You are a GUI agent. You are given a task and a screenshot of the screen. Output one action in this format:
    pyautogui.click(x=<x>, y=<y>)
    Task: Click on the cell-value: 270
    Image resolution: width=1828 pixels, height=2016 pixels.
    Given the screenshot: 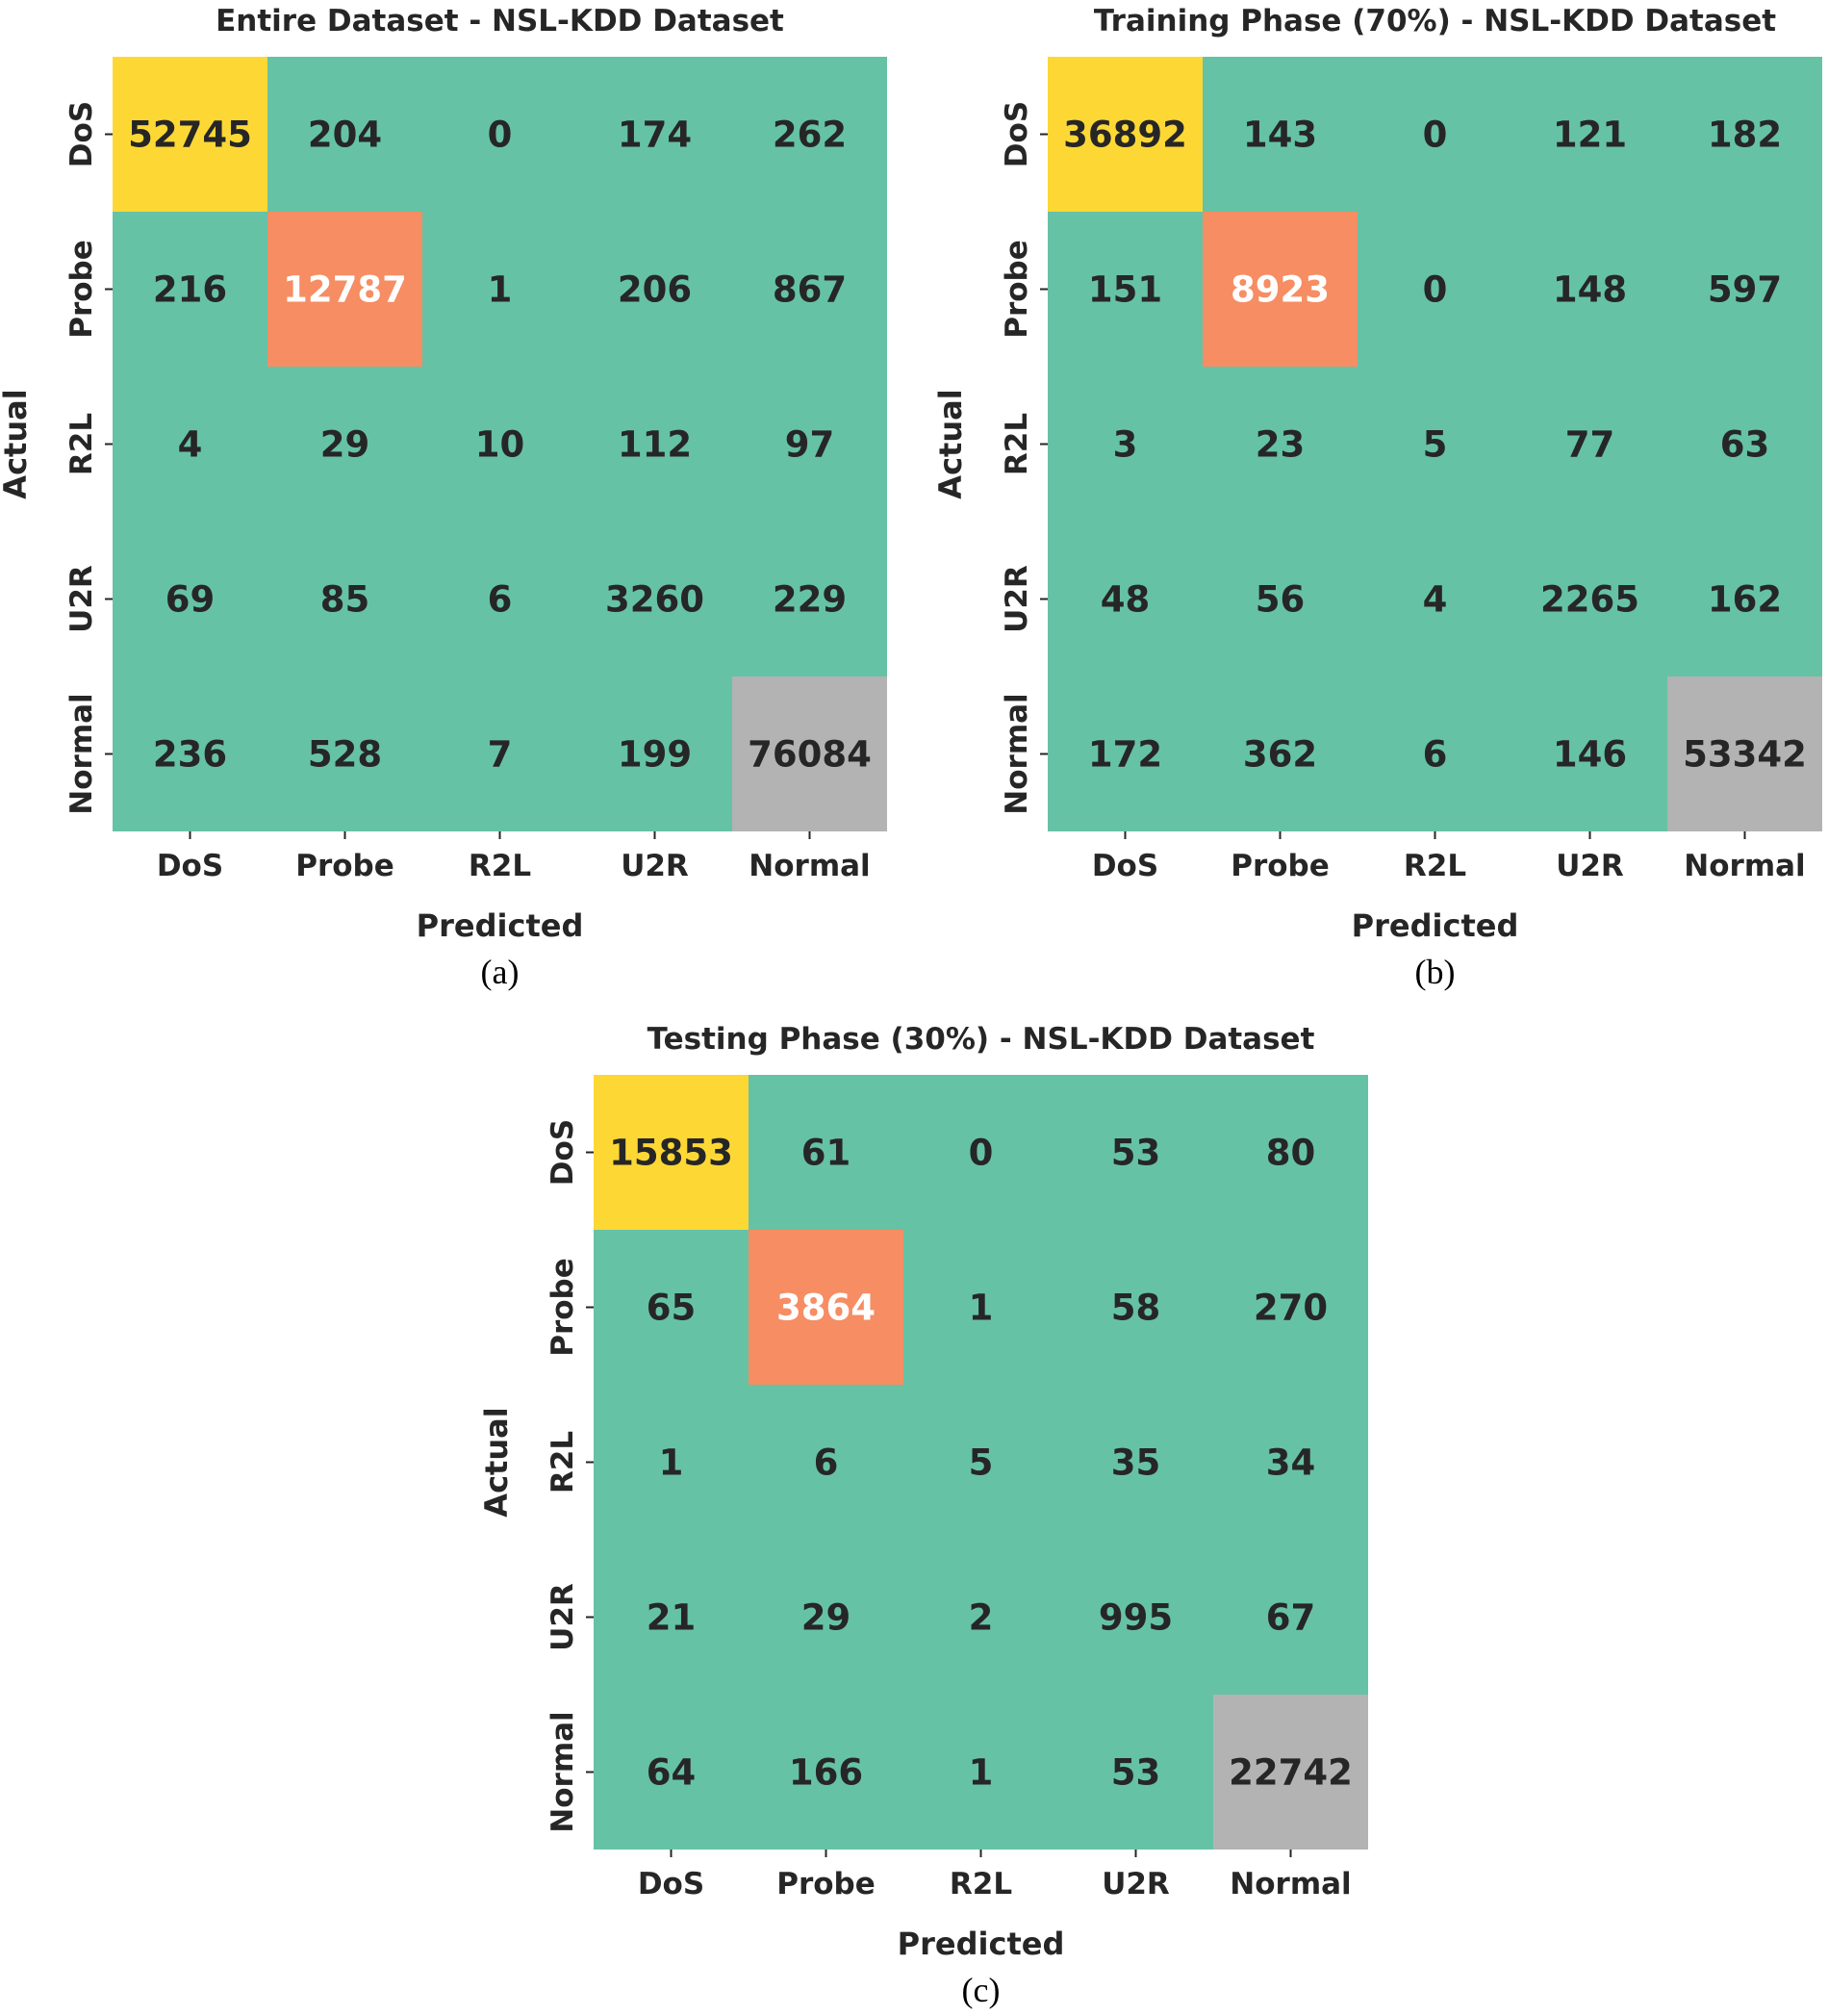 What is the action you would take?
    pyautogui.click(x=1291, y=1308)
    